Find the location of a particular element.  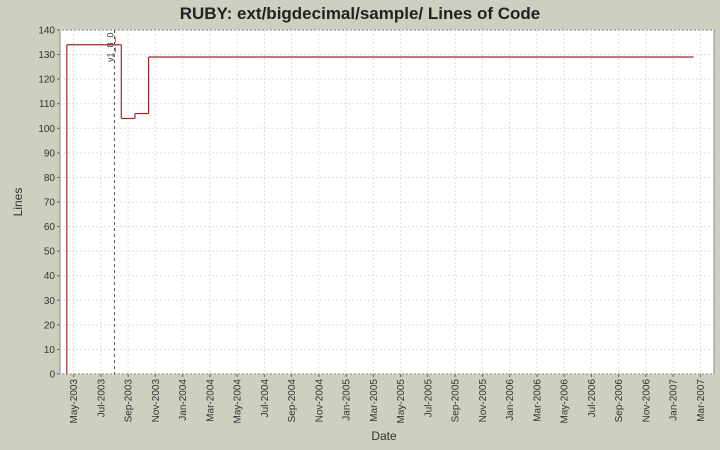

x-tick-label: Jan-2007 is located at coordinates (674, 400).